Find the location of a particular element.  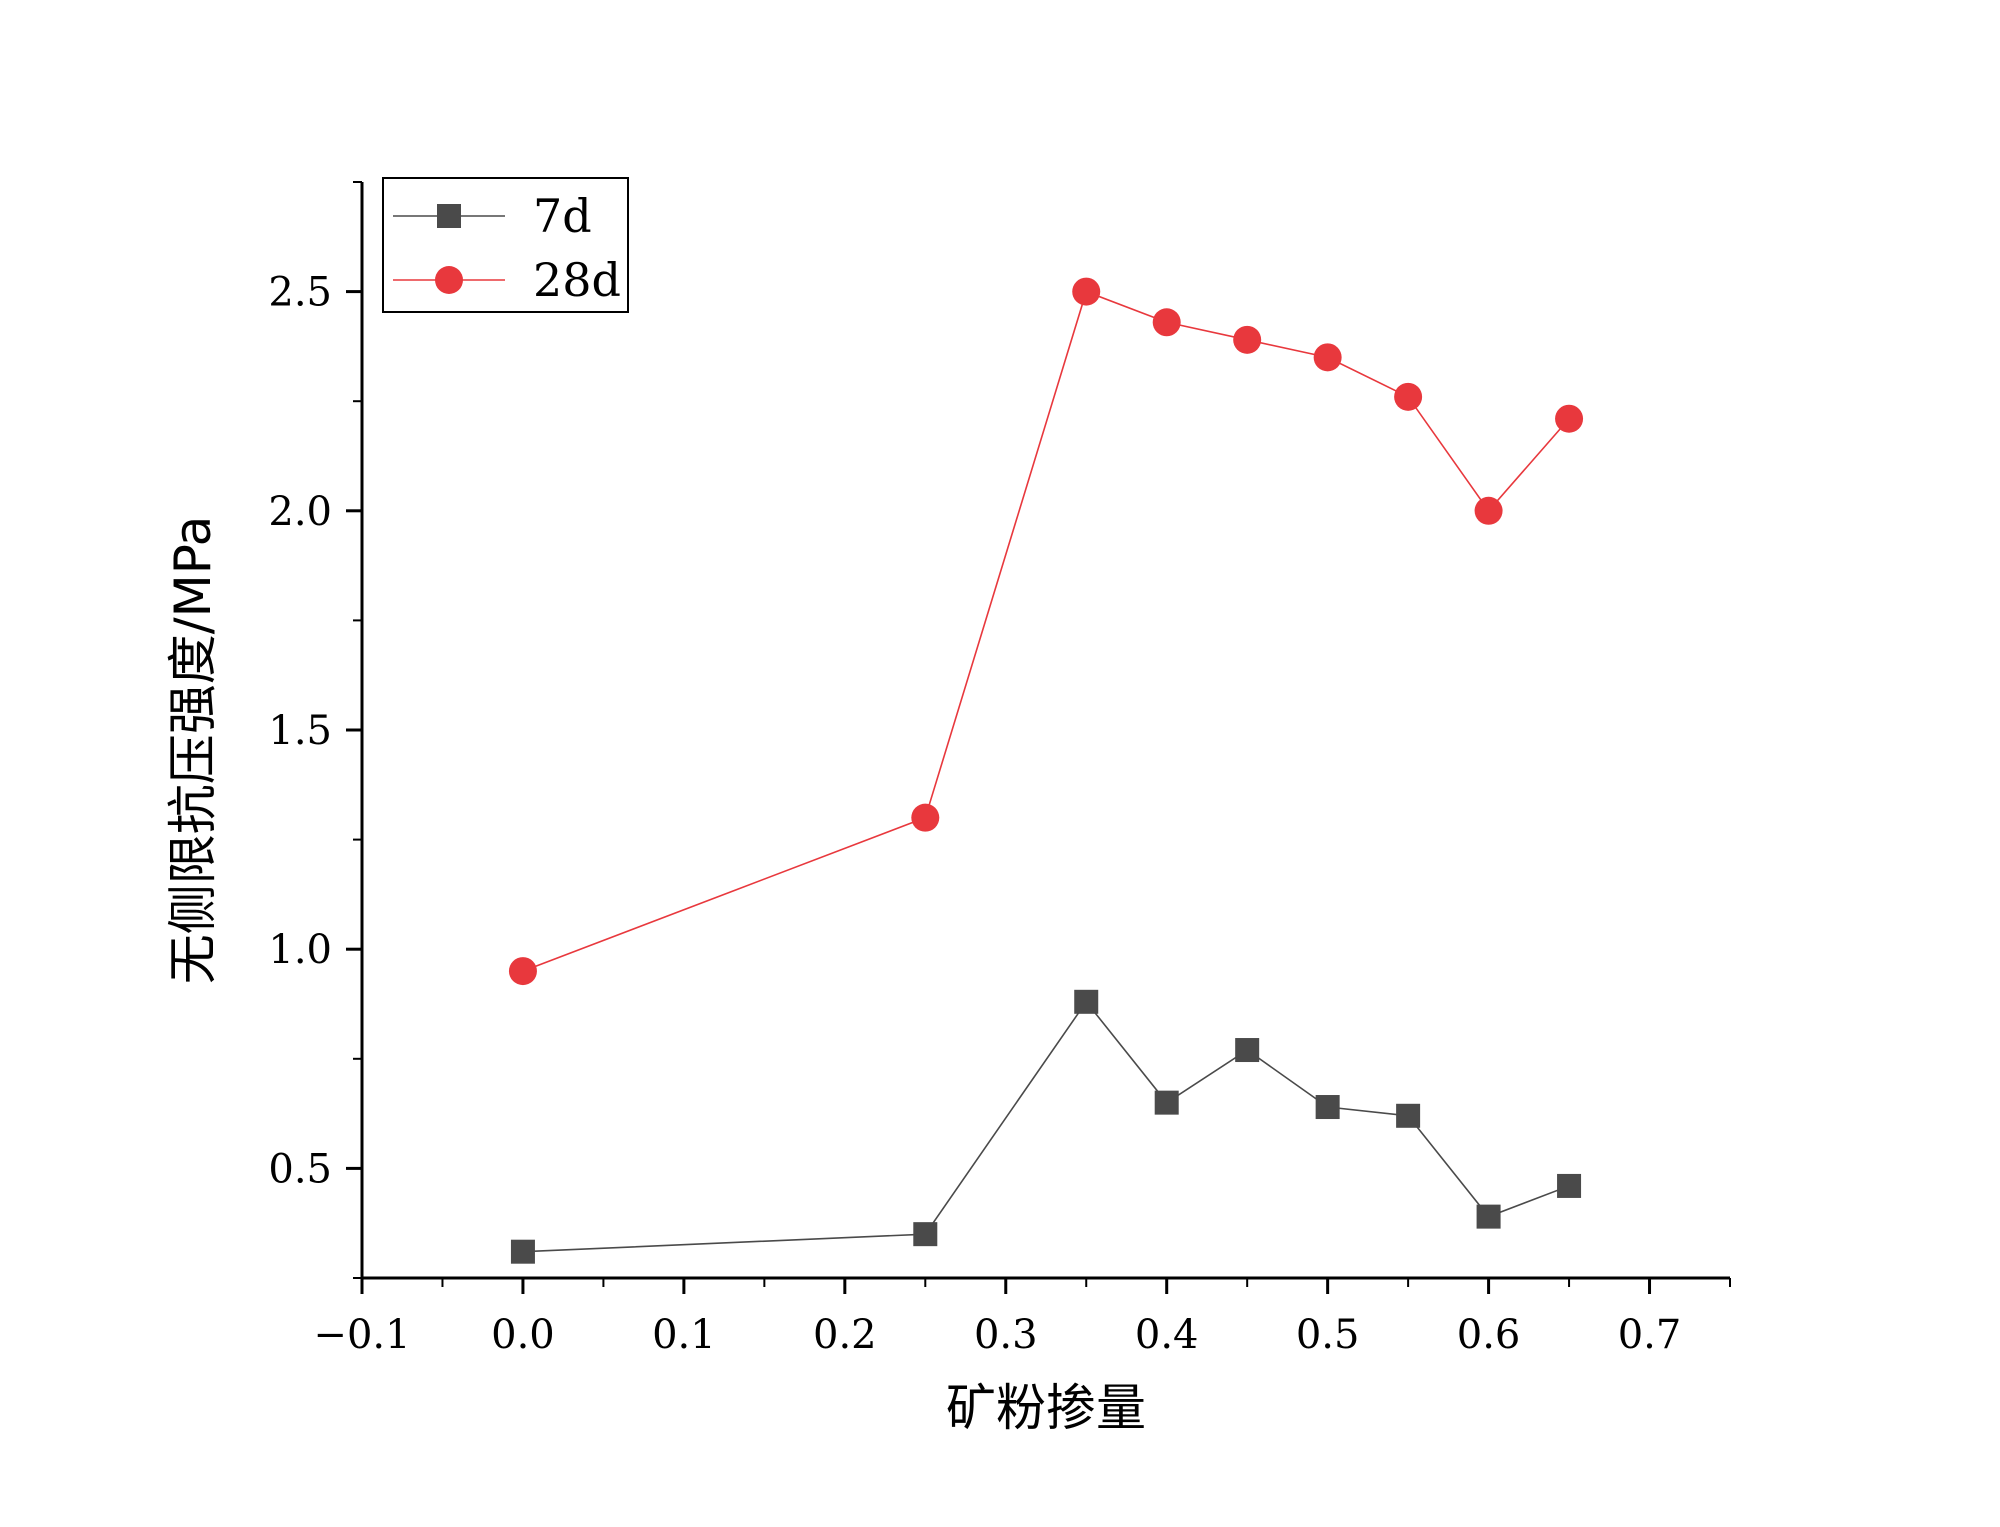

y-axis-title: 无侧限抗压强度/MPa is located at coordinates (193, 750).